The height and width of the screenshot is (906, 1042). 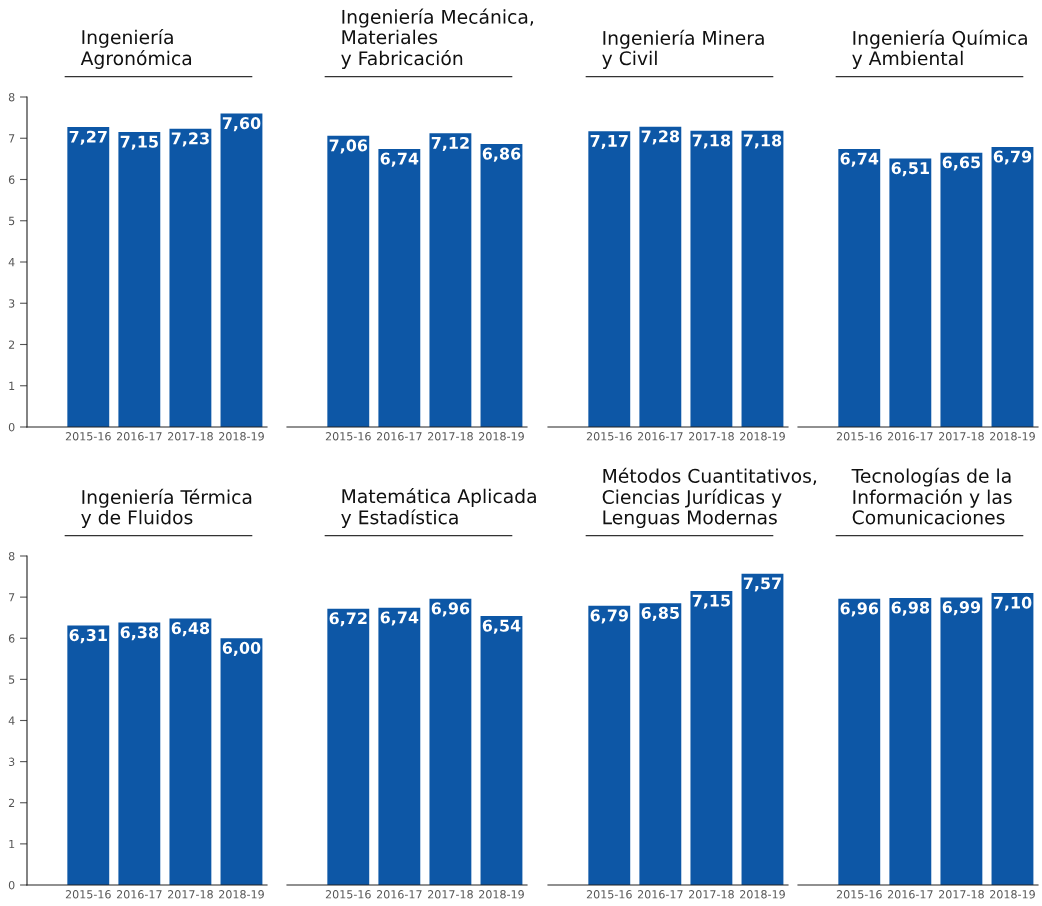 What do you see at coordinates (166, 508) in the screenshot?
I see `chart-title: Ingeniería Térmica y de Fluidos` at bounding box center [166, 508].